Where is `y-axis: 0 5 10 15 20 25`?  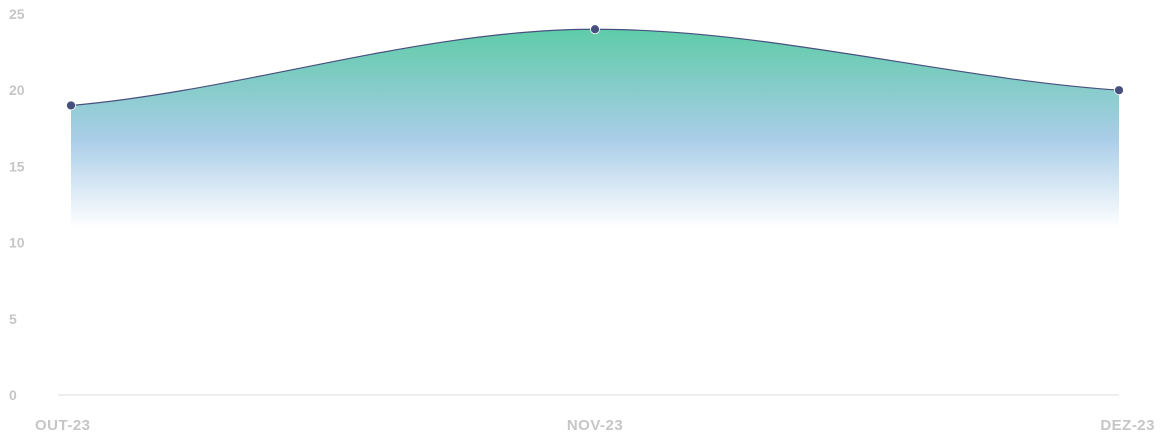 y-axis: 0 5 10 15 20 25 is located at coordinates (17, 204).